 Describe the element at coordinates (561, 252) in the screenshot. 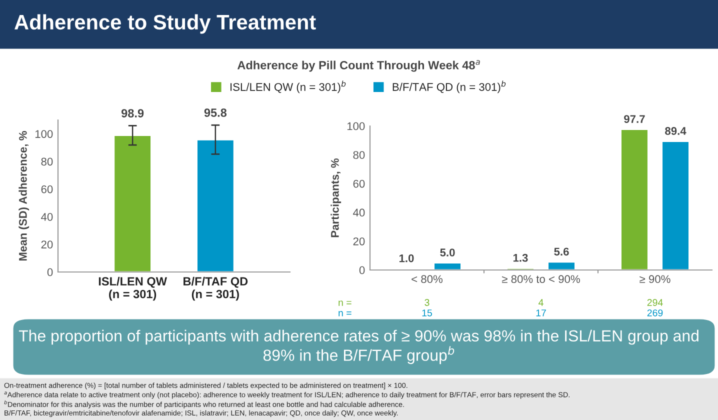

I see `data-label: 5.6` at that location.